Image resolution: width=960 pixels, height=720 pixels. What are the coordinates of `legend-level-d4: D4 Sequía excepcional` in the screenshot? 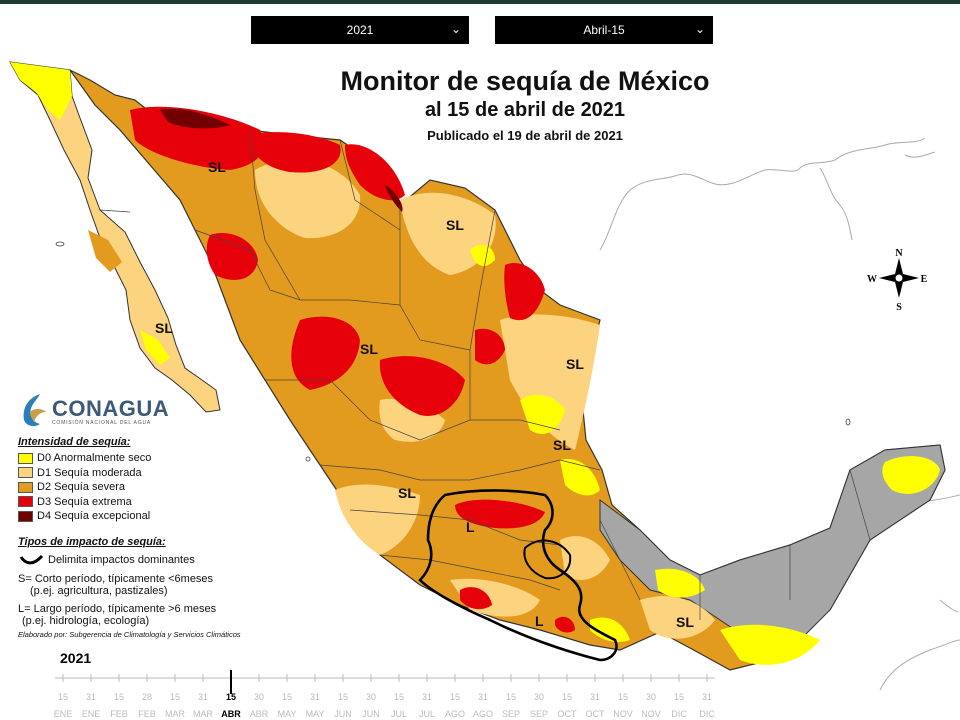 It's located at (129, 516).